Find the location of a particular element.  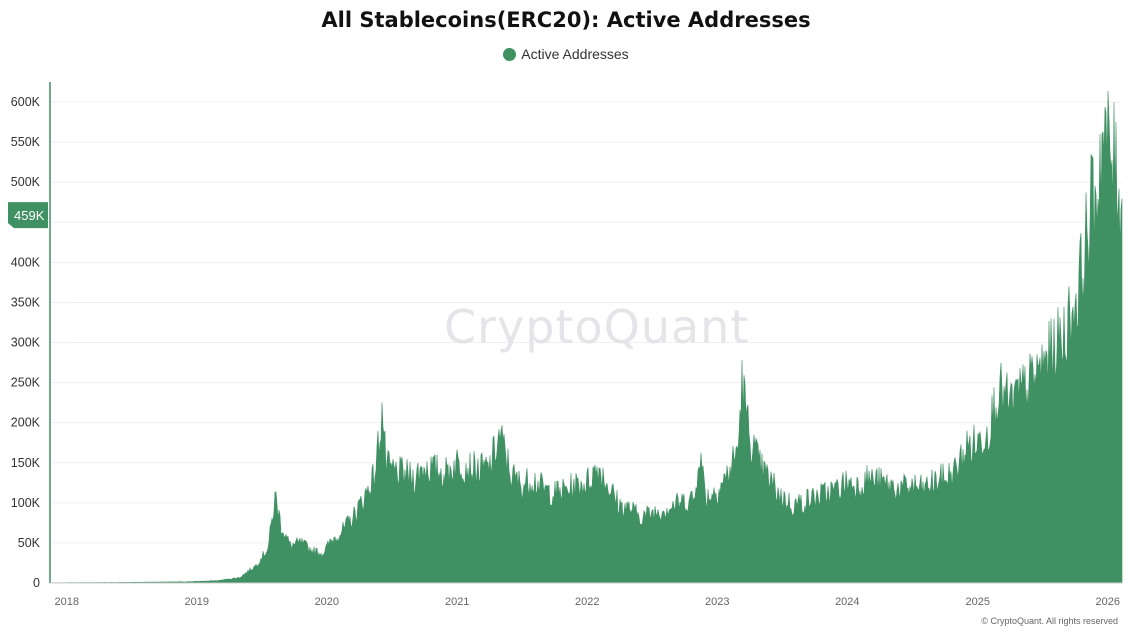

x-tick-label: 2023 is located at coordinates (717, 602).